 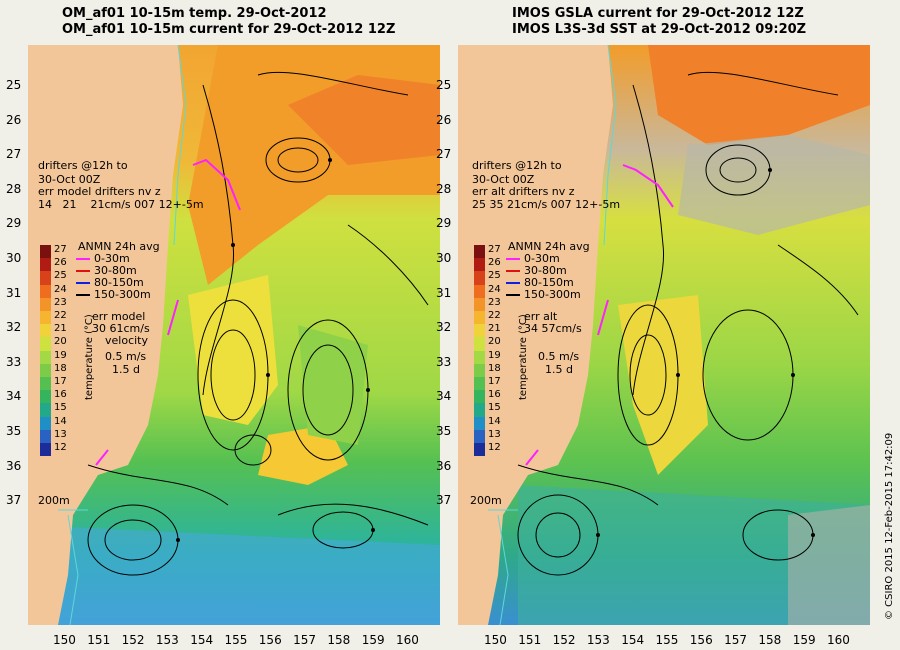 What do you see at coordinates (83, 165) in the screenshot?
I see `left-drifters-line-1: drifters @12h to` at bounding box center [83, 165].